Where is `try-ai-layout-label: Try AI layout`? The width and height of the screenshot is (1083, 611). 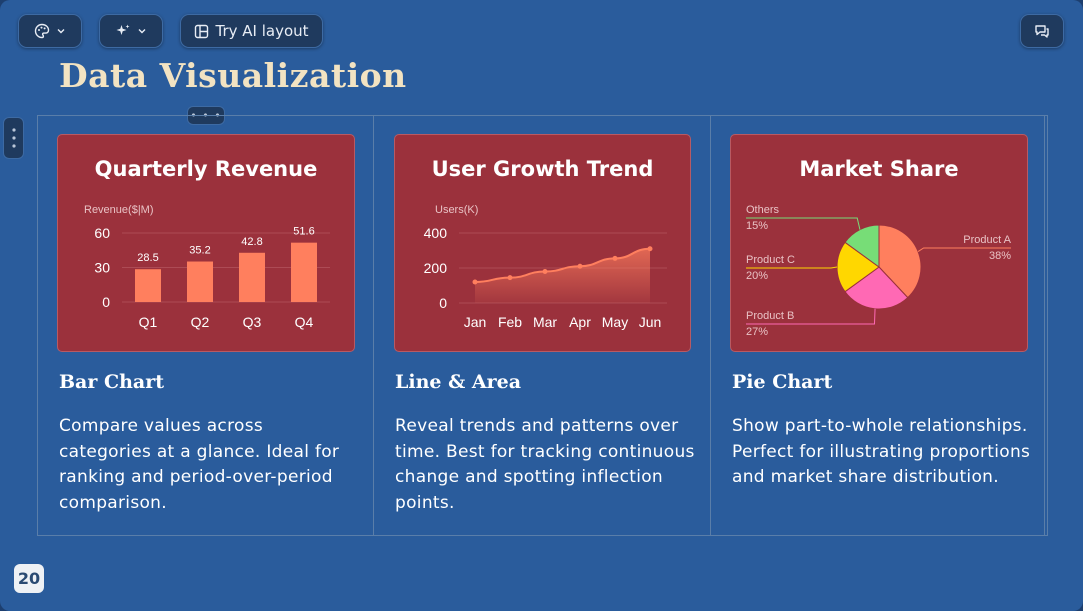 try-ai-layout-label: Try AI layout is located at coordinates (262, 31).